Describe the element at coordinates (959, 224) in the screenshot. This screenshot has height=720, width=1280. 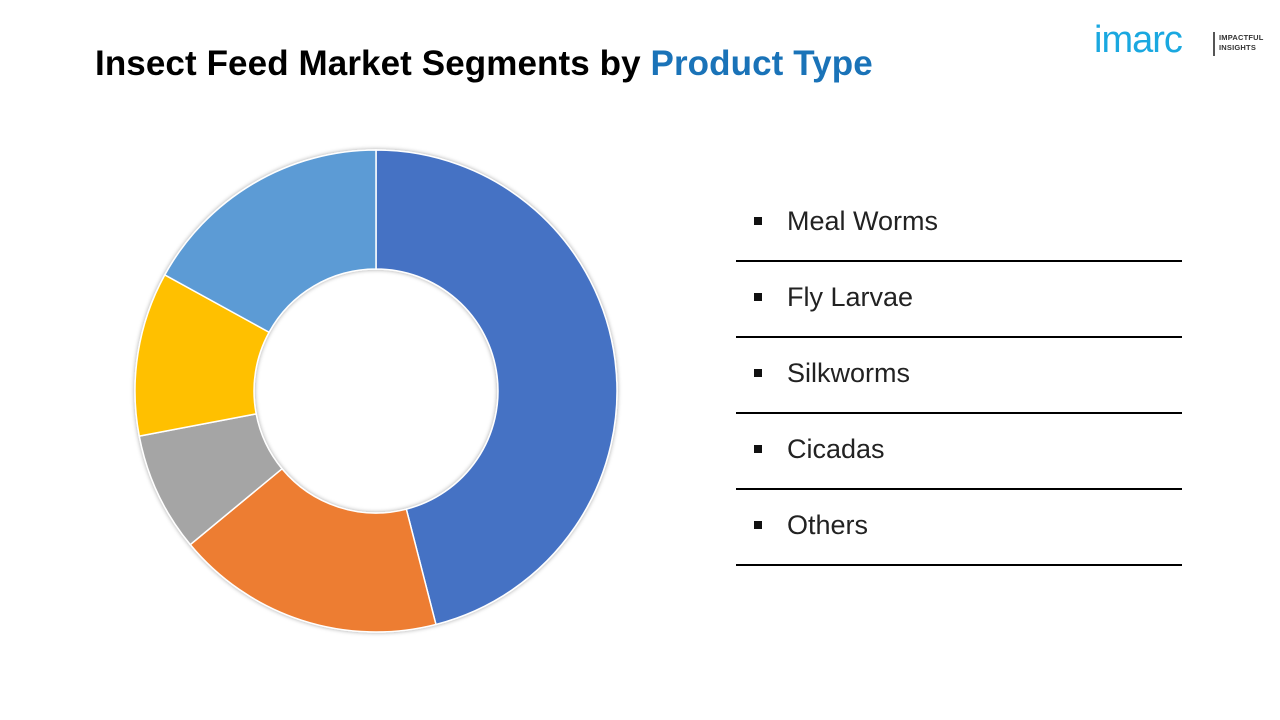
I see `legend-item: Meal Worms` at that location.